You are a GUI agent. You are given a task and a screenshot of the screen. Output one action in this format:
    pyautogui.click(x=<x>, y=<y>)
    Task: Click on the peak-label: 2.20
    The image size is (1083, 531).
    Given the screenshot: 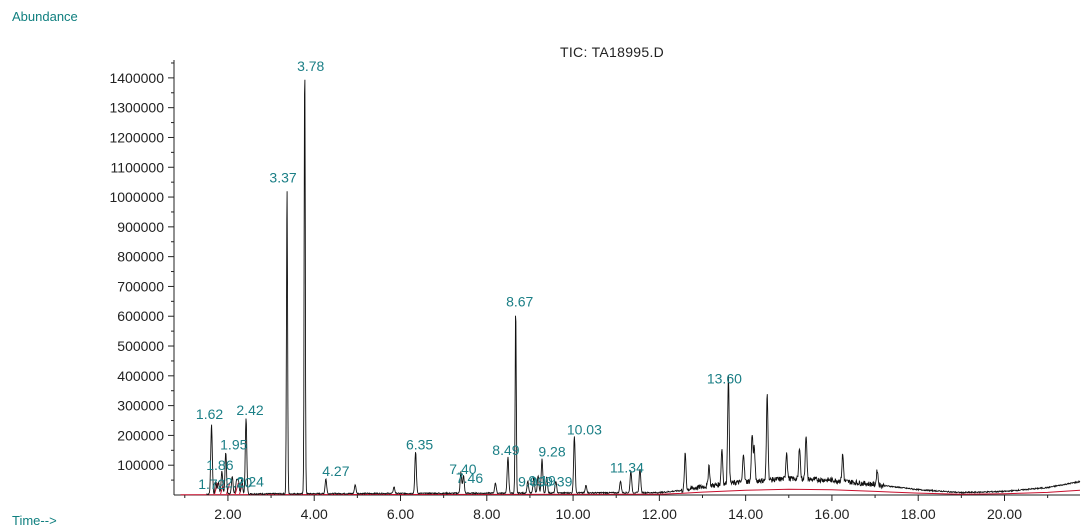 What is the action you would take?
    pyautogui.click(x=238, y=483)
    